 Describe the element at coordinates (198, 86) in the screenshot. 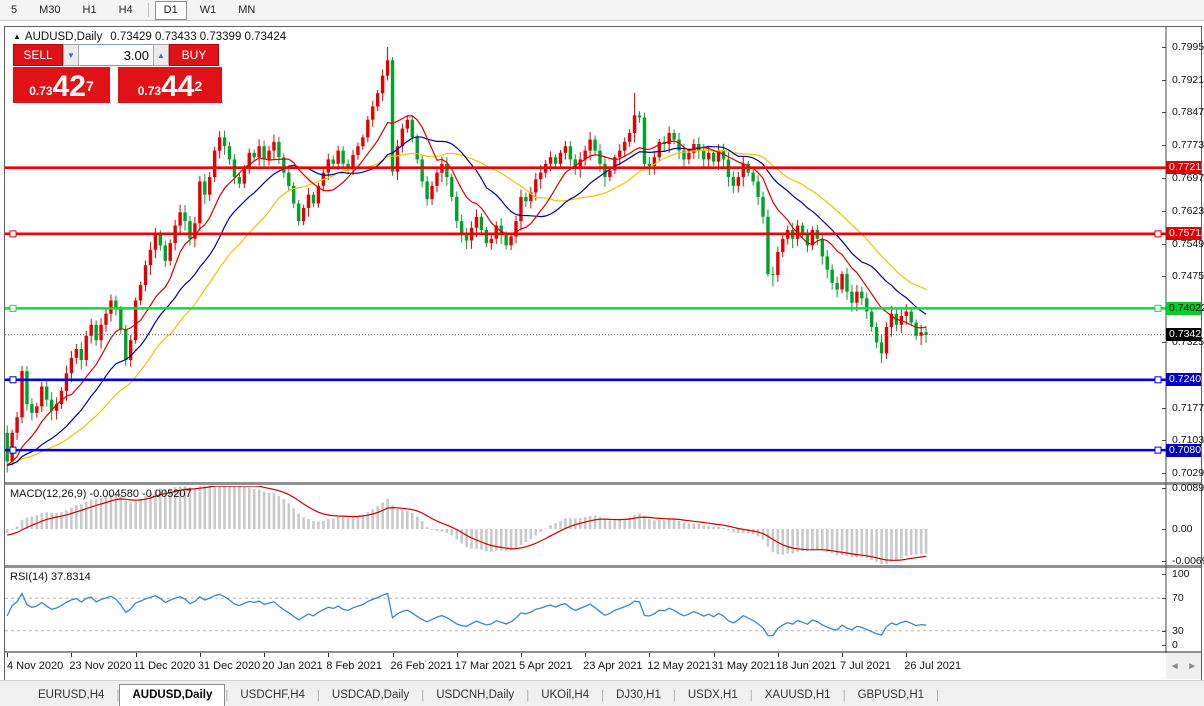

I see `buy-price-pip: 2` at that location.